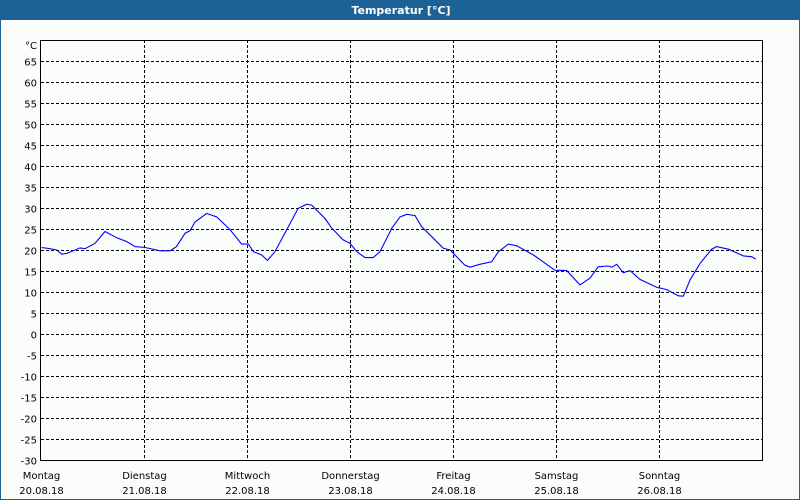 Image resolution: width=800 pixels, height=500 pixels. What do you see at coordinates (29, 399) in the screenshot?
I see `y-tick-label: -15` at bounding box center [29, 399].